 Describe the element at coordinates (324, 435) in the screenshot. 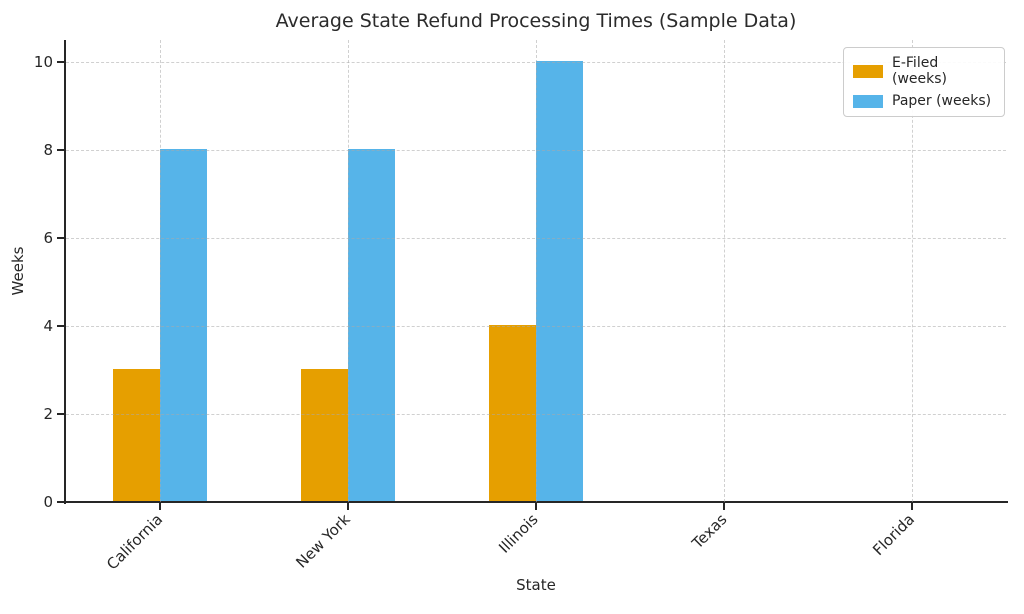

I see `bar-e-filed-weeks-new-york` at that location.